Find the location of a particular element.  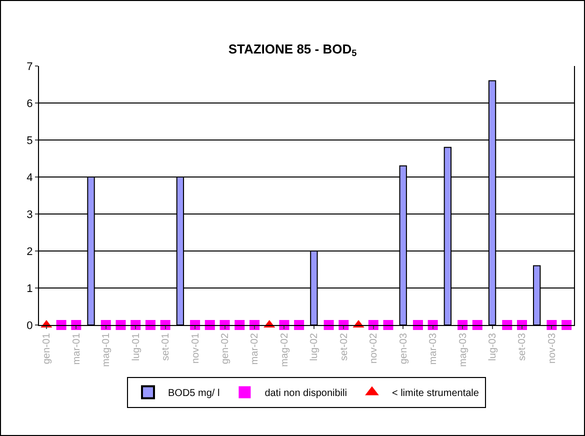

x-tick-label: lug-03 is located at coordinates (493, 346).